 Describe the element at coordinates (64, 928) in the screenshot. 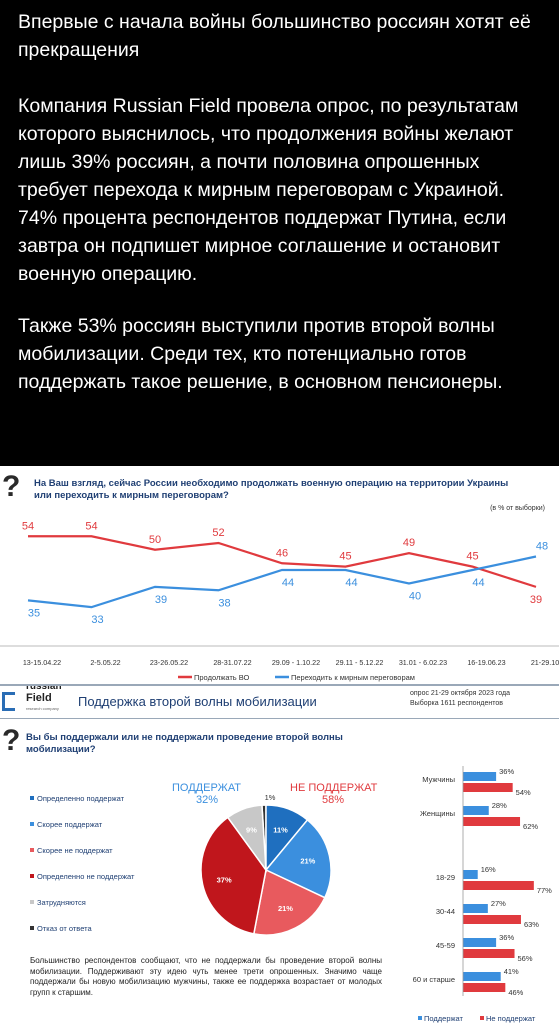

I see `pie-legend-label: Отказ от ответа` at that location.